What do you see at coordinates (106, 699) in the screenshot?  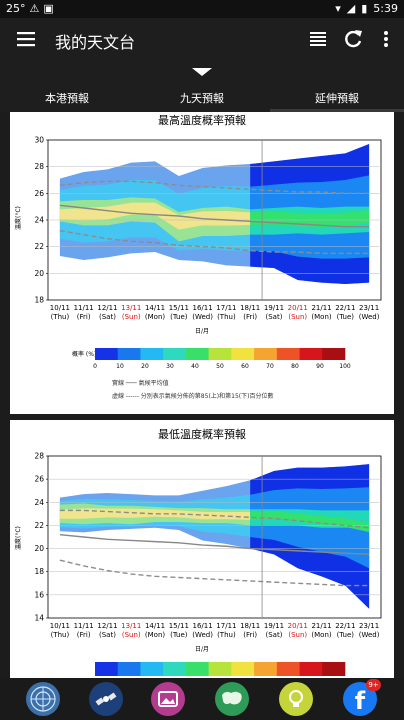 I see `satellite-icon` at bounding box center [106, 699].